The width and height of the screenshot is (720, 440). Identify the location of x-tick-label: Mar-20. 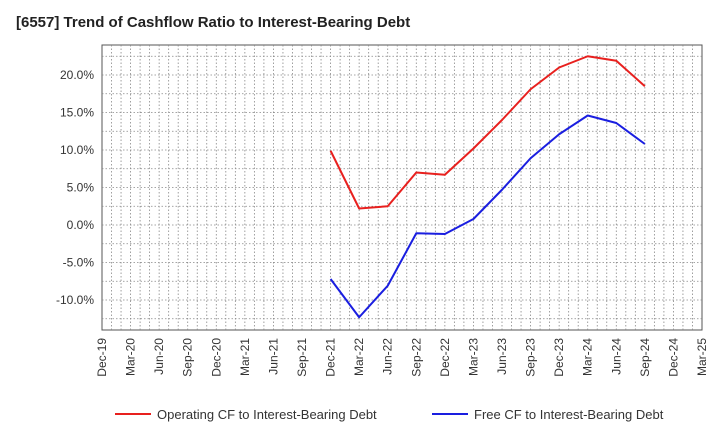
(131, 357).